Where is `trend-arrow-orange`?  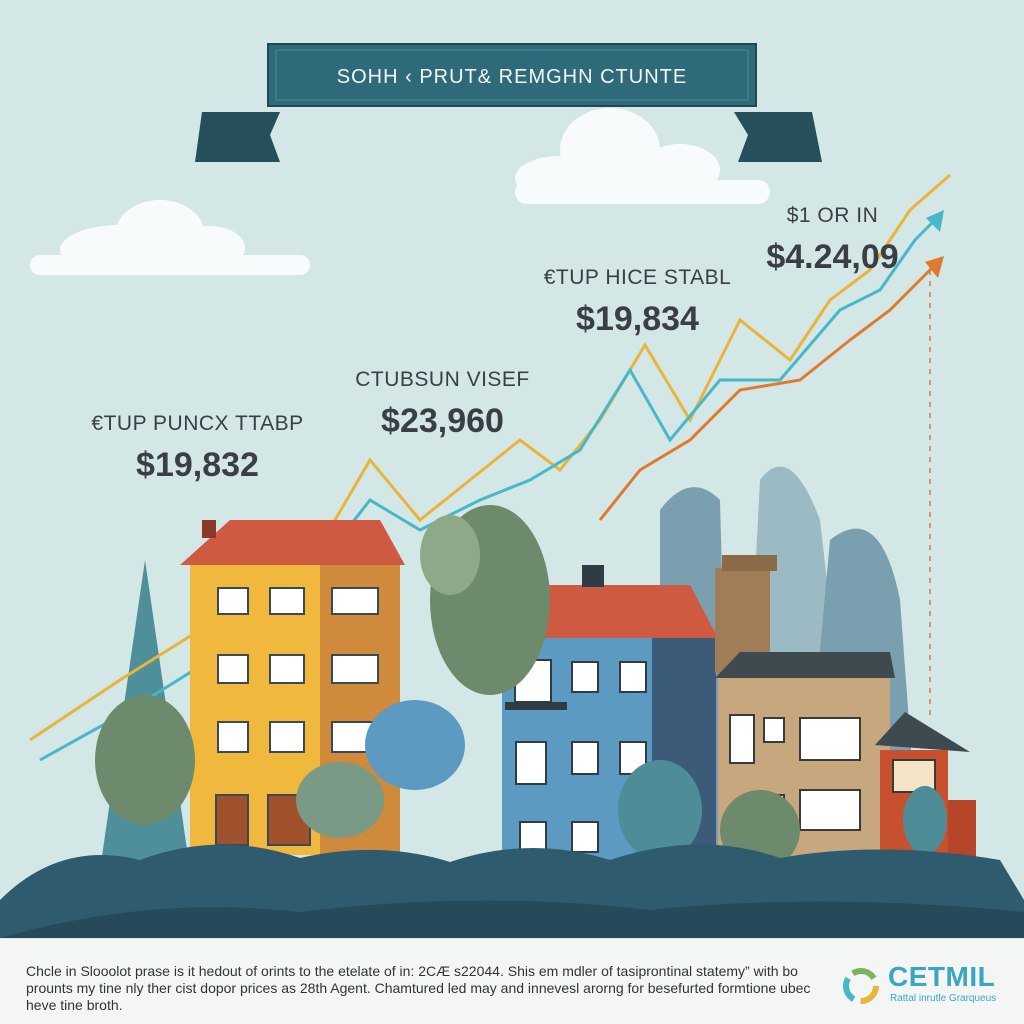 trend-arrow-orange is located at coordinates (934, 267).